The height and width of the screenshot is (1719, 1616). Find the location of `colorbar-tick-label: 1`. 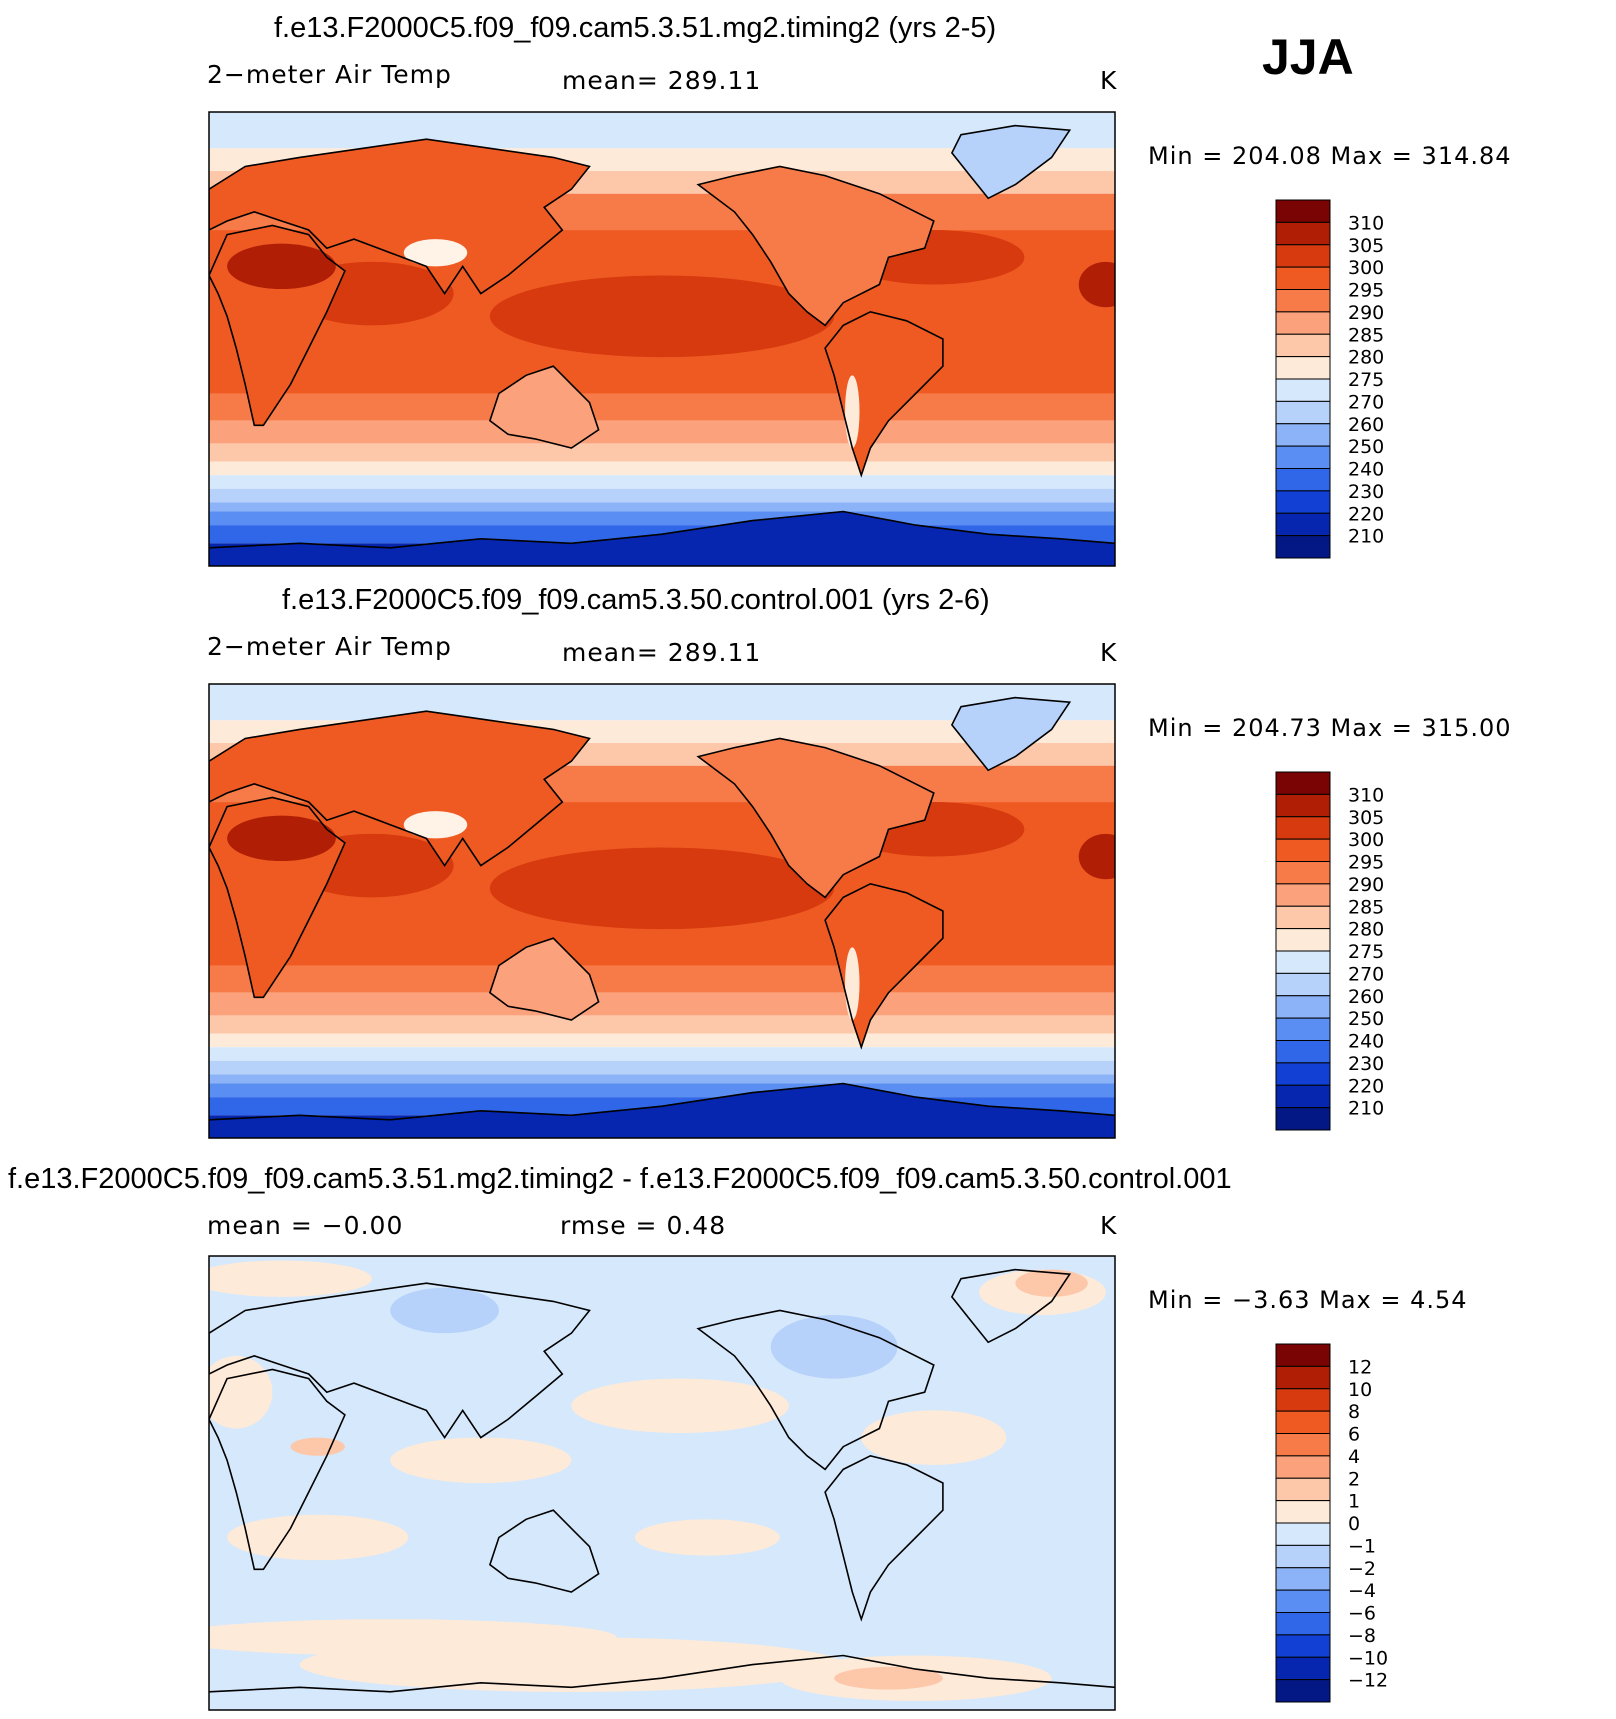

colorbar-tick-label: 1 is located at coordinates (1354, 1502).